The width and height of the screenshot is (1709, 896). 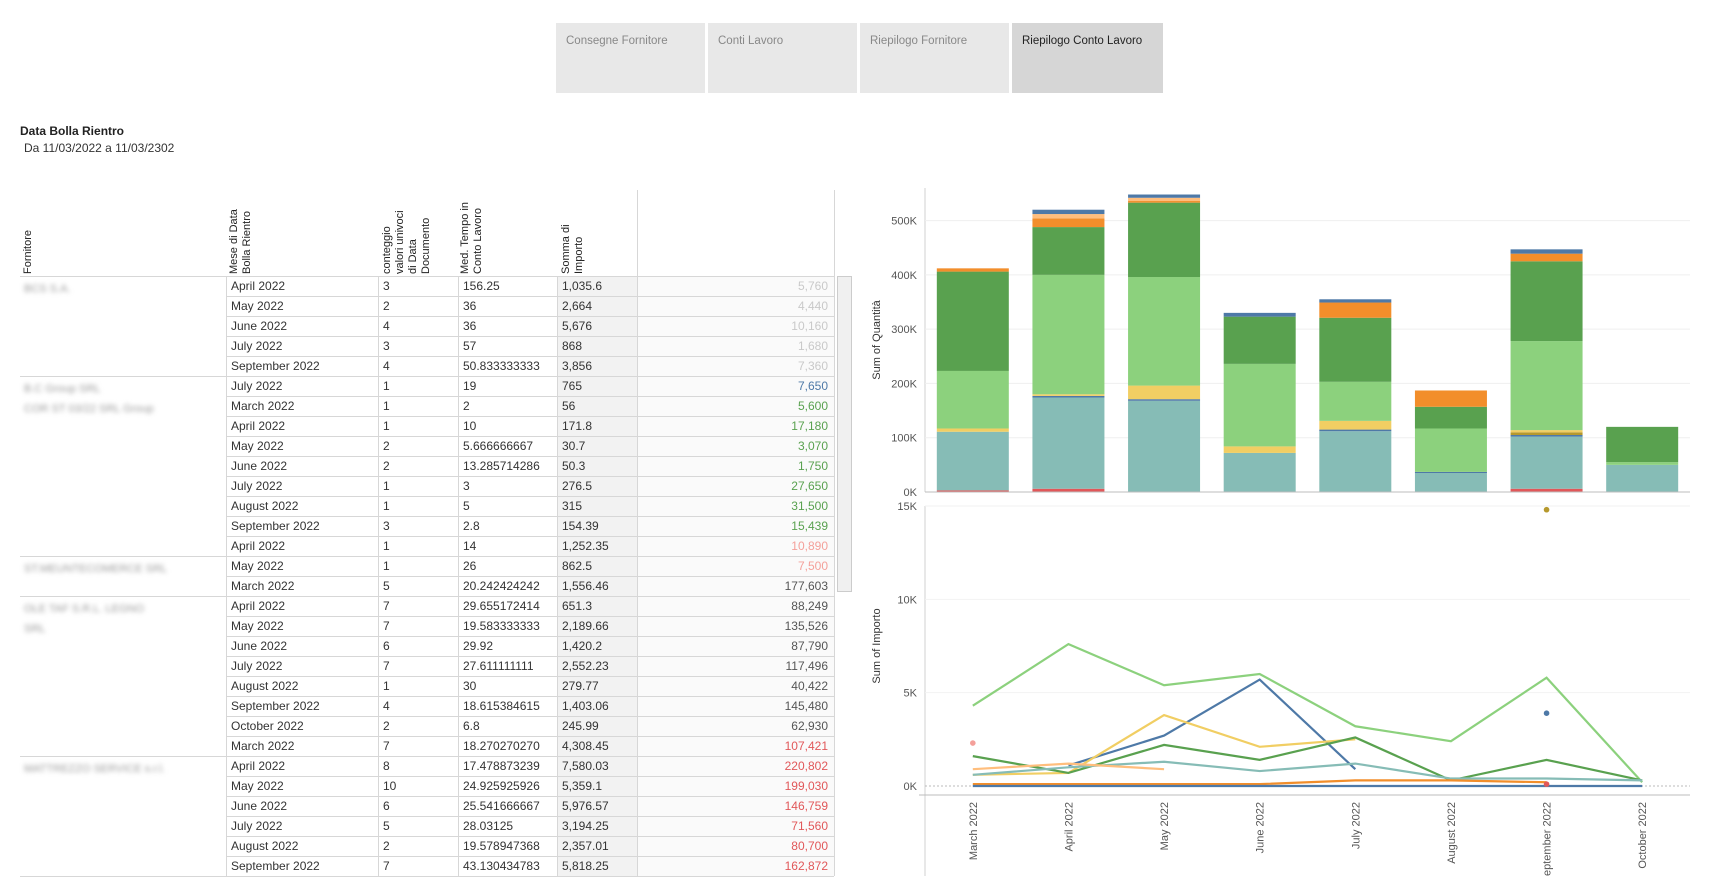 What do you see at coordinates (466, 406) in the screenshot?
I see `cell-tempo: 2` at bounding box center [466, 406].